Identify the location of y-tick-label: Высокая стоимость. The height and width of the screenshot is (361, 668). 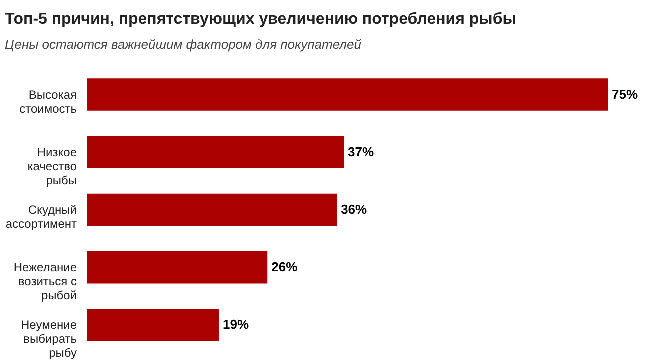
(48, 102).